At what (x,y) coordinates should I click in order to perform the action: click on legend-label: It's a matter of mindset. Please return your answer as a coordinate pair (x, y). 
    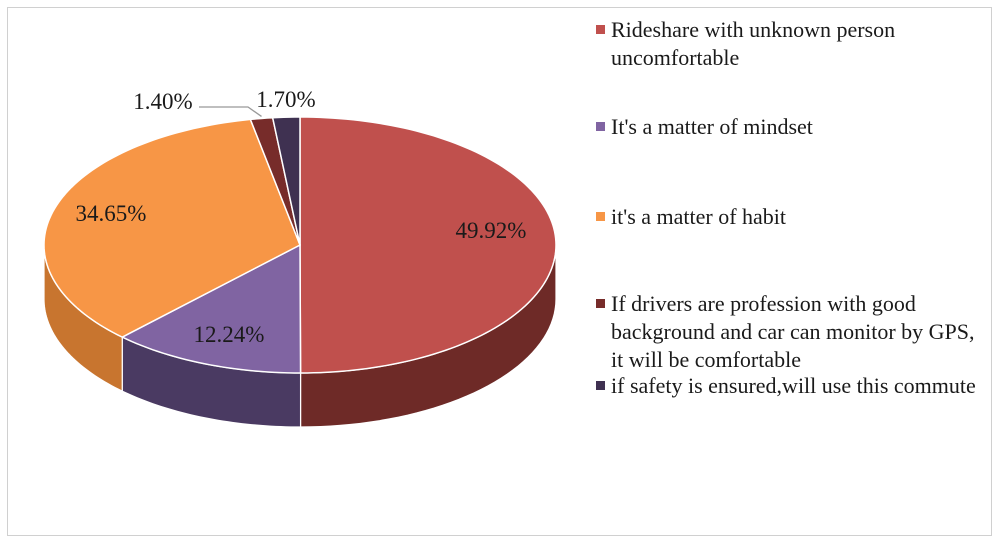
    Looking at the image, I should click on (712, 126).